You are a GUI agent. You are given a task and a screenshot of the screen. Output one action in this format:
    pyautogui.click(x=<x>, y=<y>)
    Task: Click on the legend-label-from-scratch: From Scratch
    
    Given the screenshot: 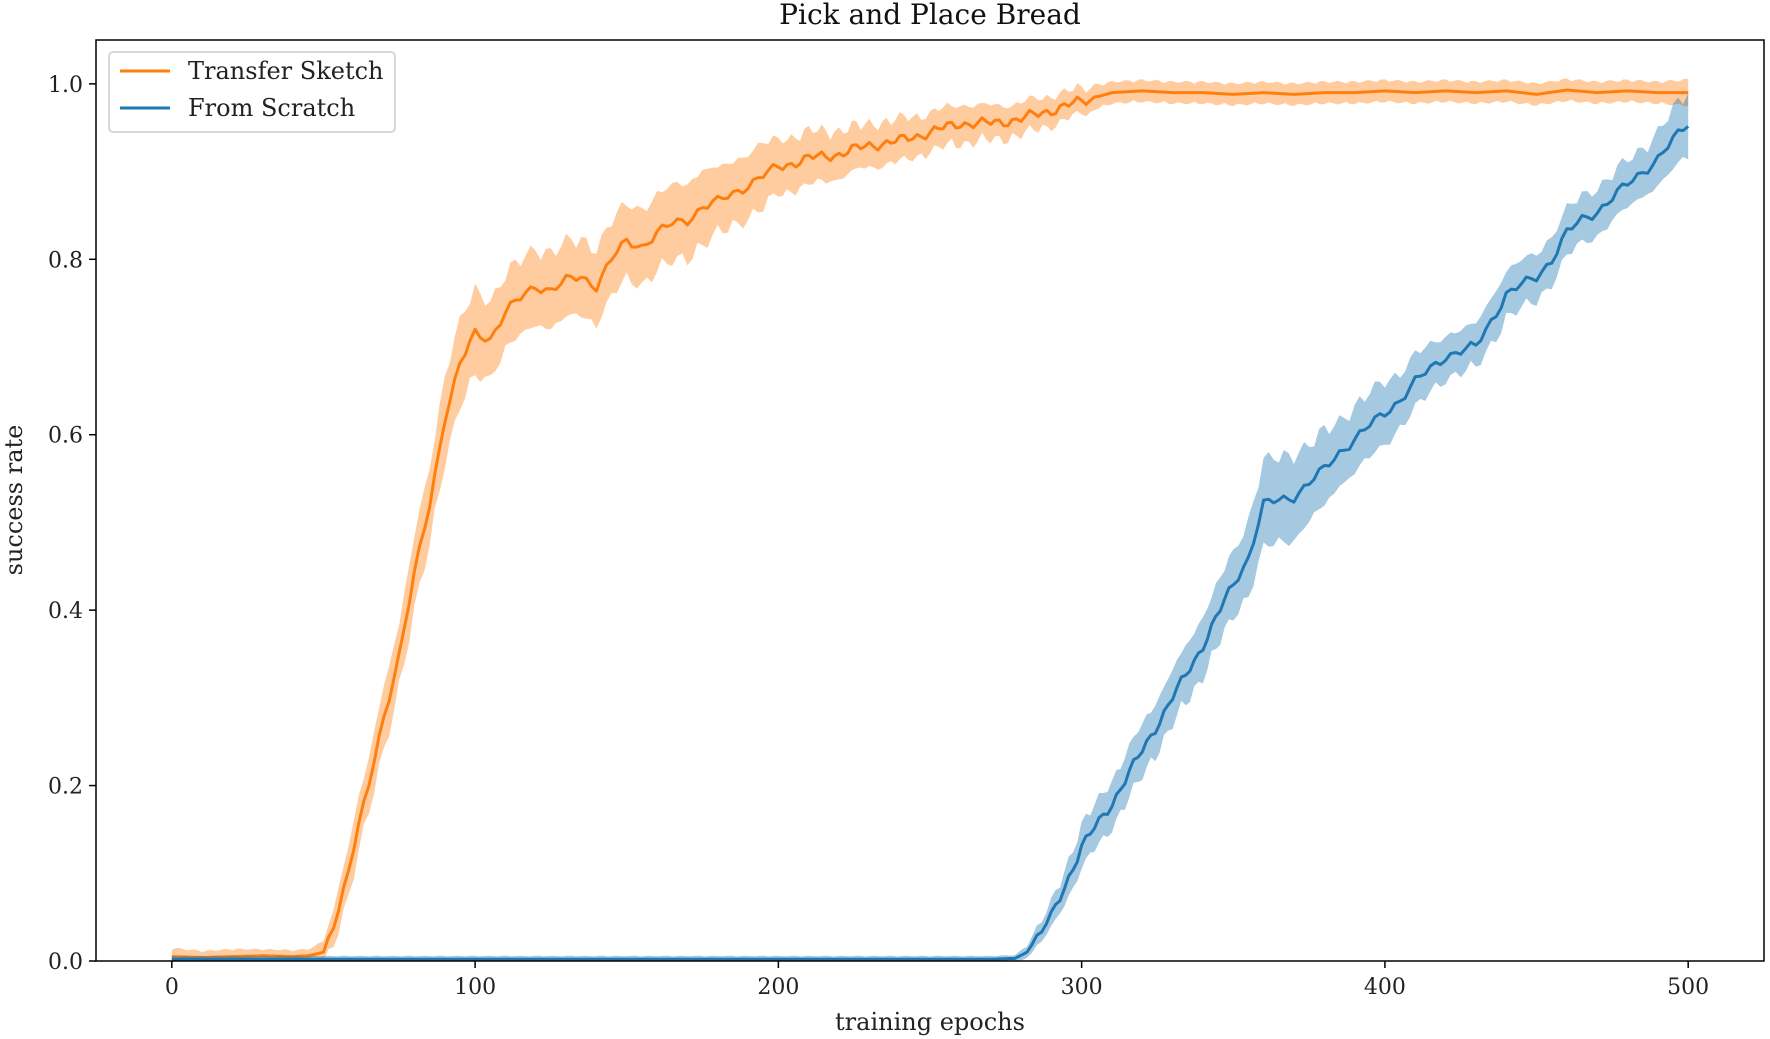 What is the action you would take?
    pyautogui.click(x=271, y=108)
    